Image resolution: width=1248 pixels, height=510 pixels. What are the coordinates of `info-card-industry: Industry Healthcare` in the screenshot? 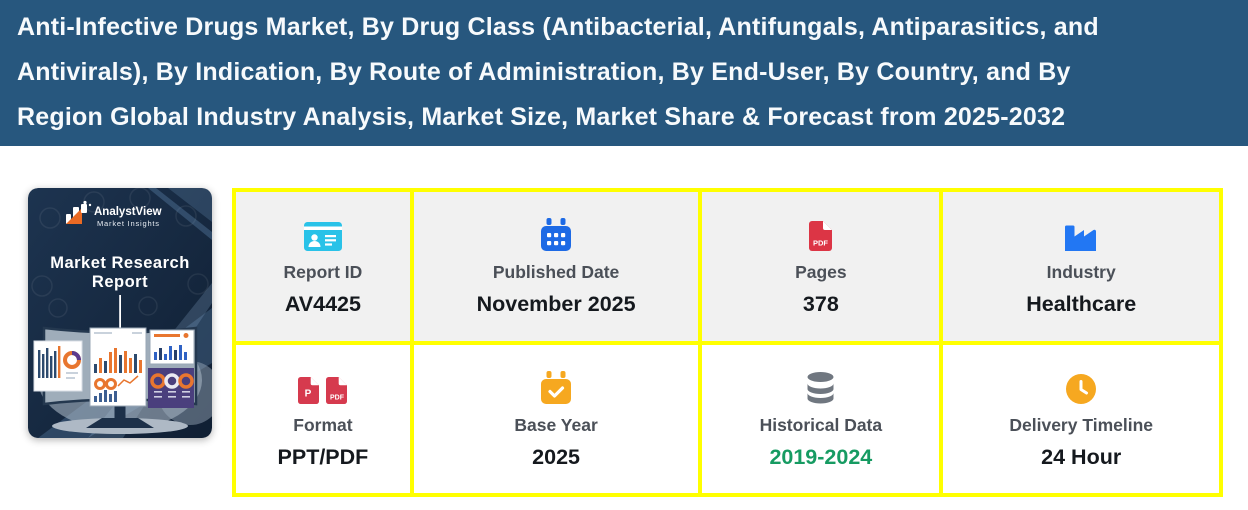 It's located at (1081, 266).